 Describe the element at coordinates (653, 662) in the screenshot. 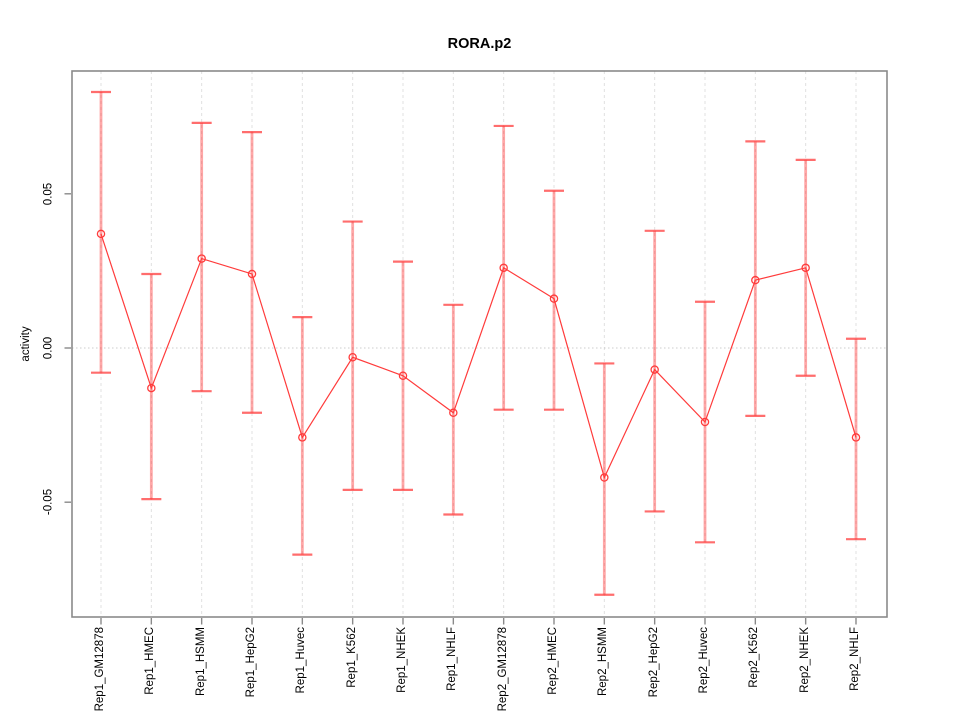

I see `x-tick-label: Rep2_HepG2` at that location.